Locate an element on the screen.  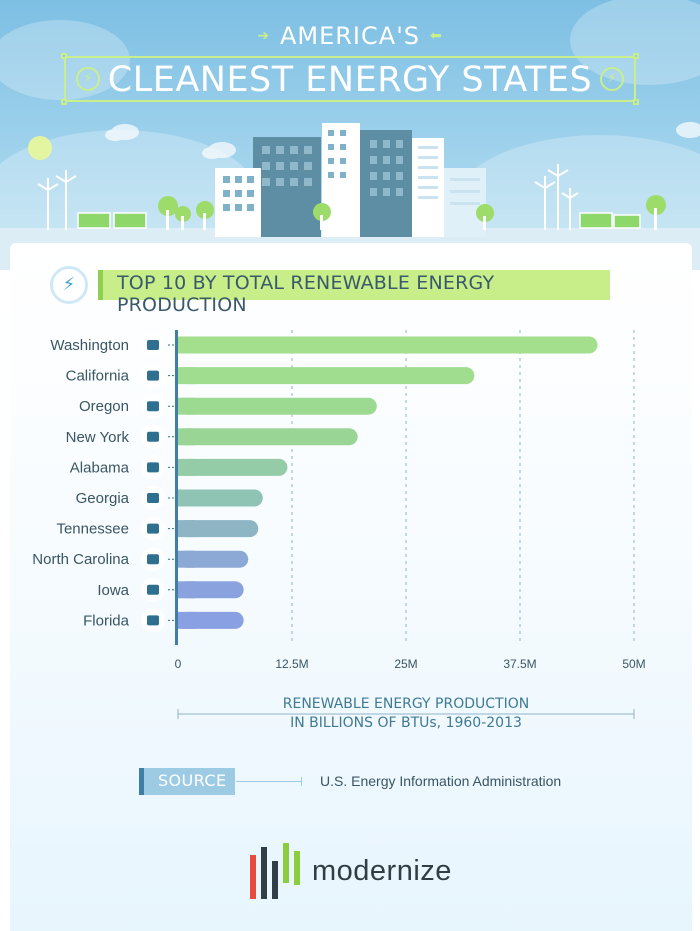
arrow-right-icon: ➔ is located at coordinates (263, 36).